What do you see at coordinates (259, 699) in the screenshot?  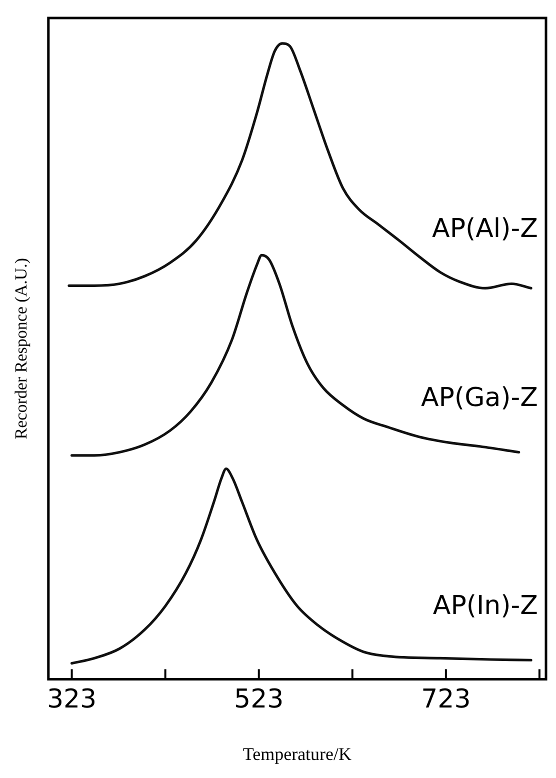 I see `x-tick-label: 523` at bounding box center [259, 699].